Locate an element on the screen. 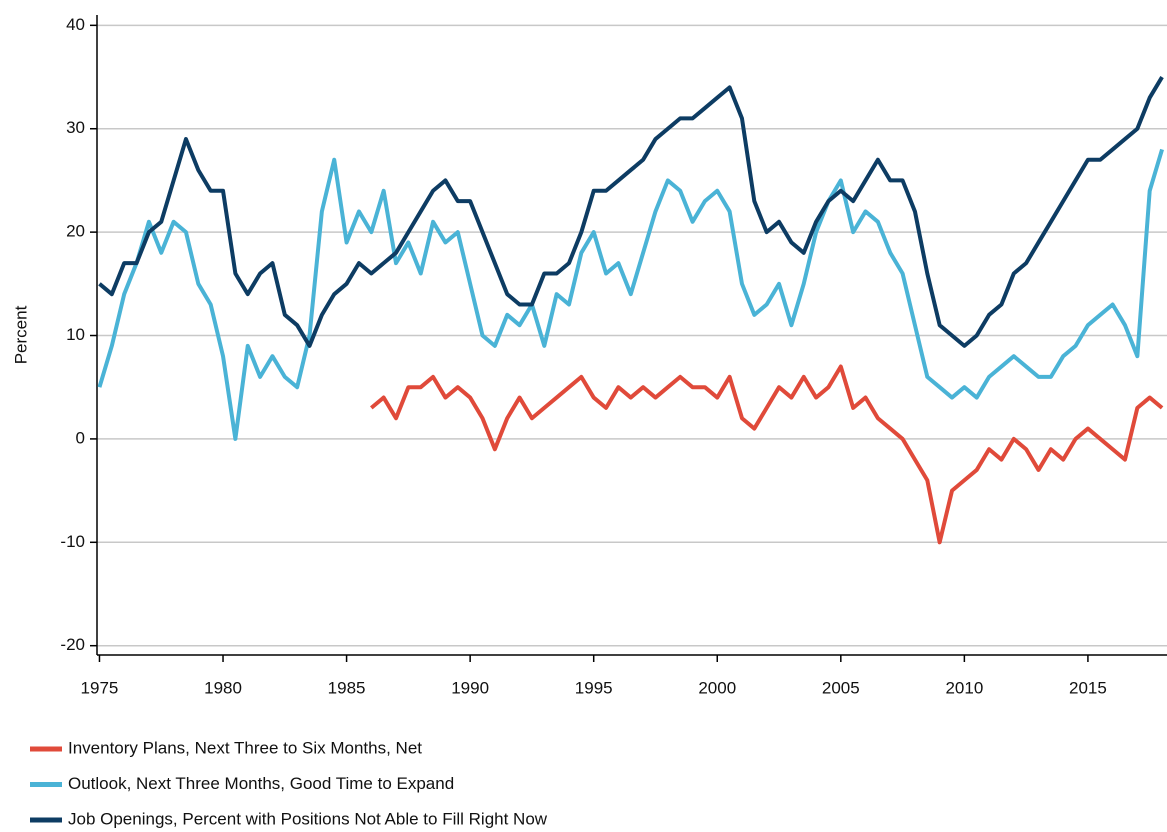 The width and height of the screenshot is (1167, 832). x-tick-label: 1985 is located at coordinates (347, 687).